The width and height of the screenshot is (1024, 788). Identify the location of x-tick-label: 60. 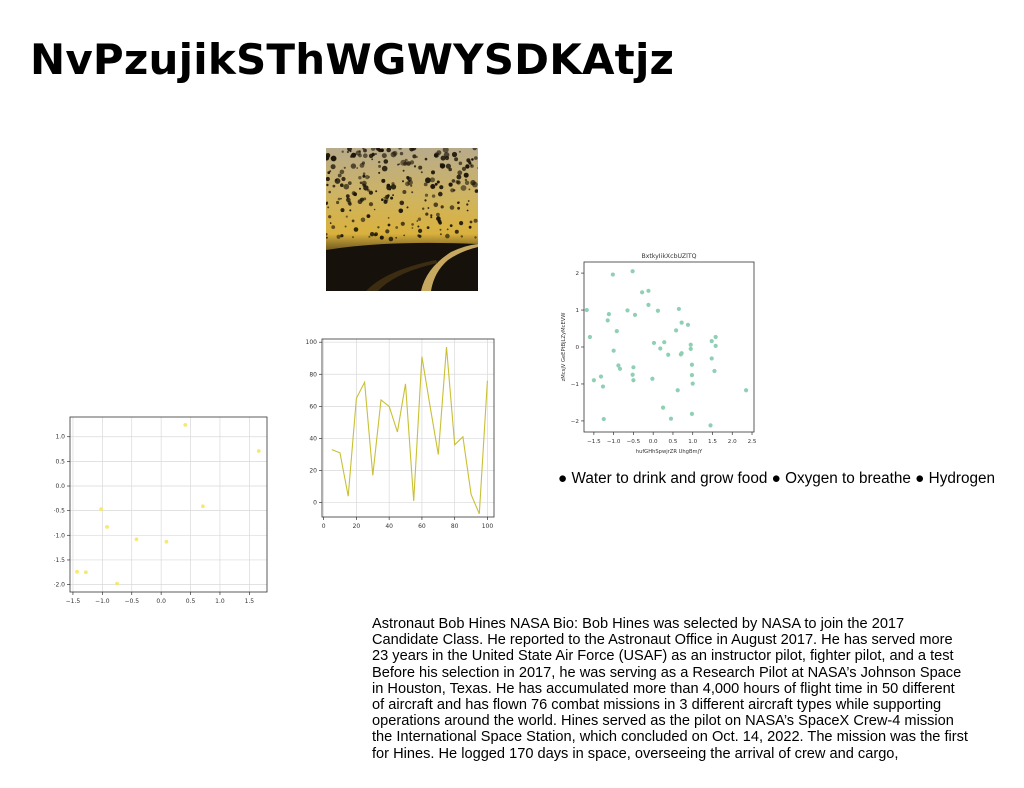
(422, 526).